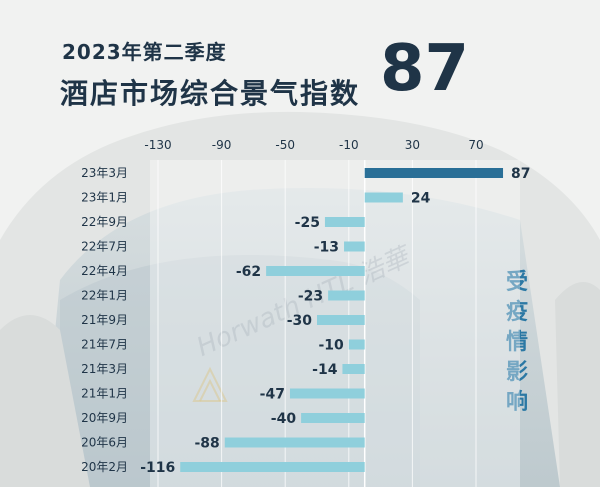 Image resolution: width=600 pixels, height=487 pixels. I want to click on x-tick-label: -10, so click(349, 145).